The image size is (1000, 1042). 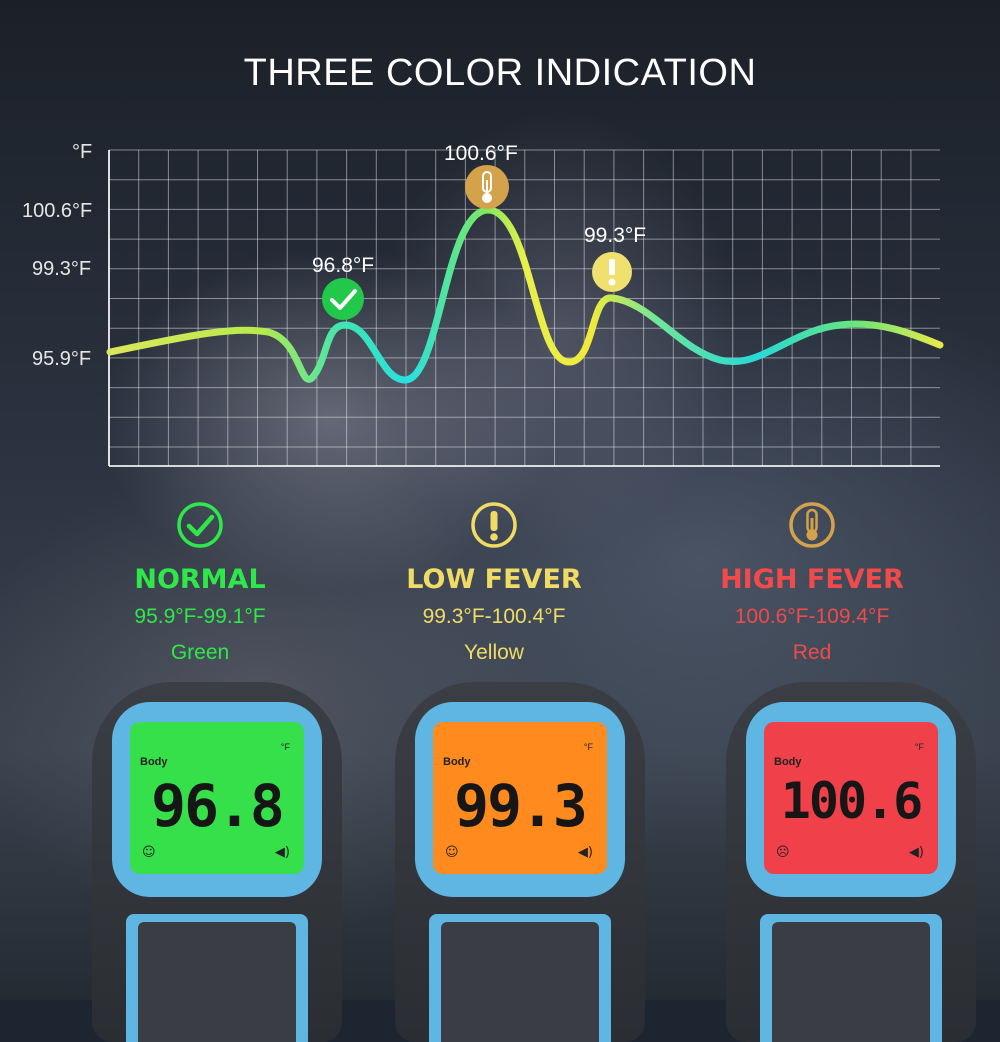 What do you see at coordinates (615, 235) in the screenshot?
I see `point-label: 99.3°F` at bounding box center [615, 235].